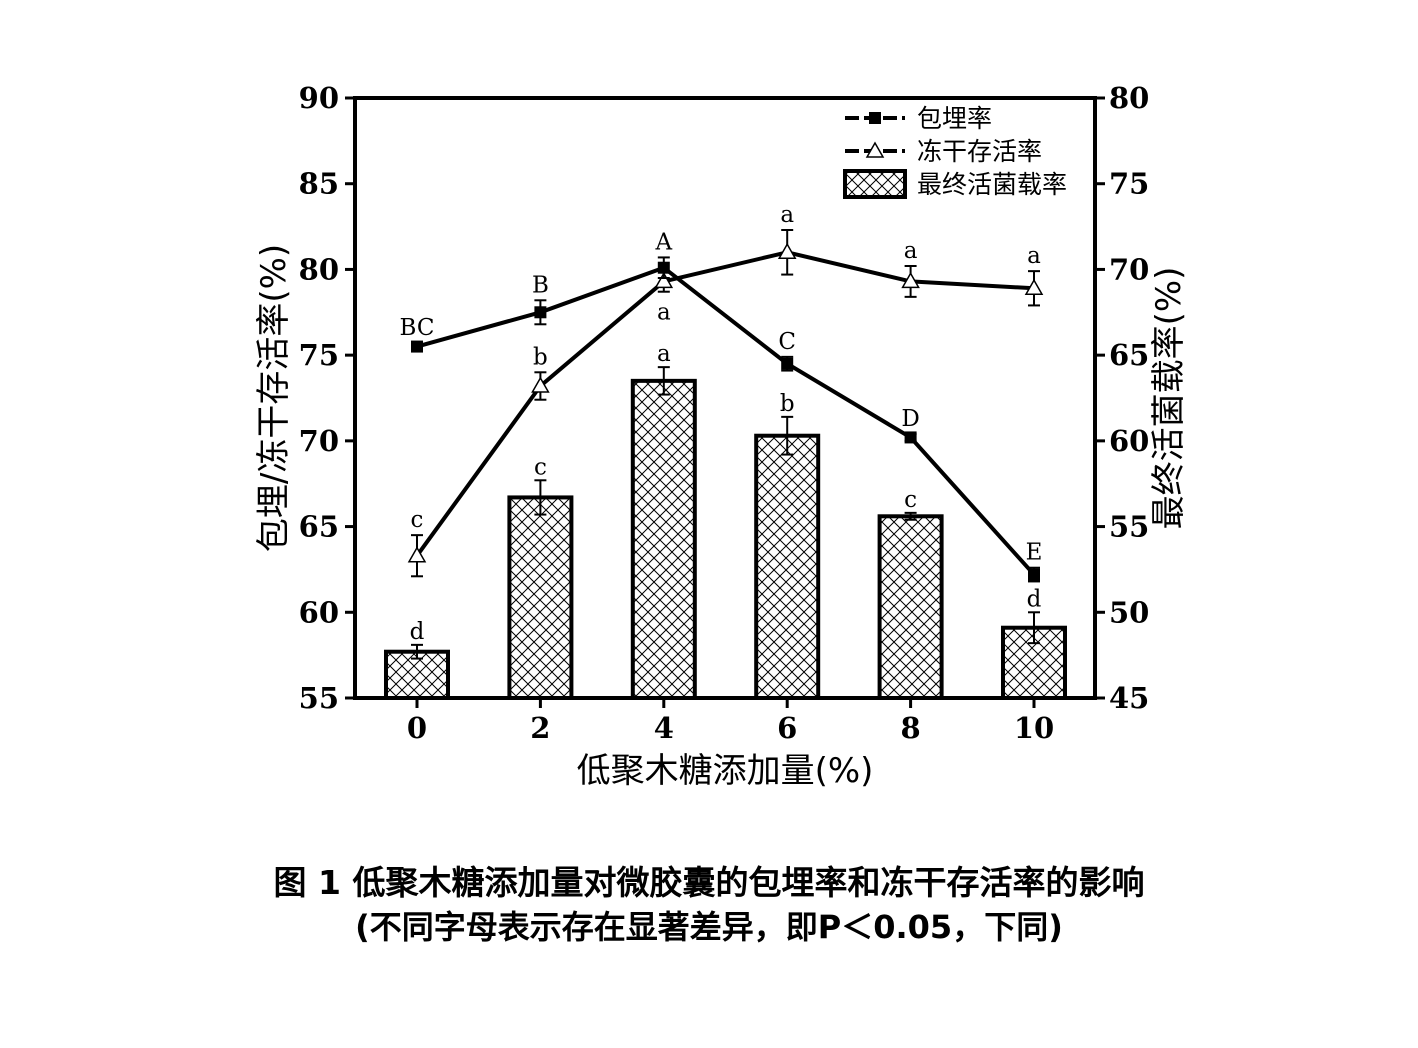 Image resolution: width=1418 pixels, height=1048 pixels. Describe the element at coordinates (709, 882) in the screenshot. I see `figure-caption-title: 图 1 低聚木糖添加量对微胶囊的包埋率和冻干存活率的影响` at that location.